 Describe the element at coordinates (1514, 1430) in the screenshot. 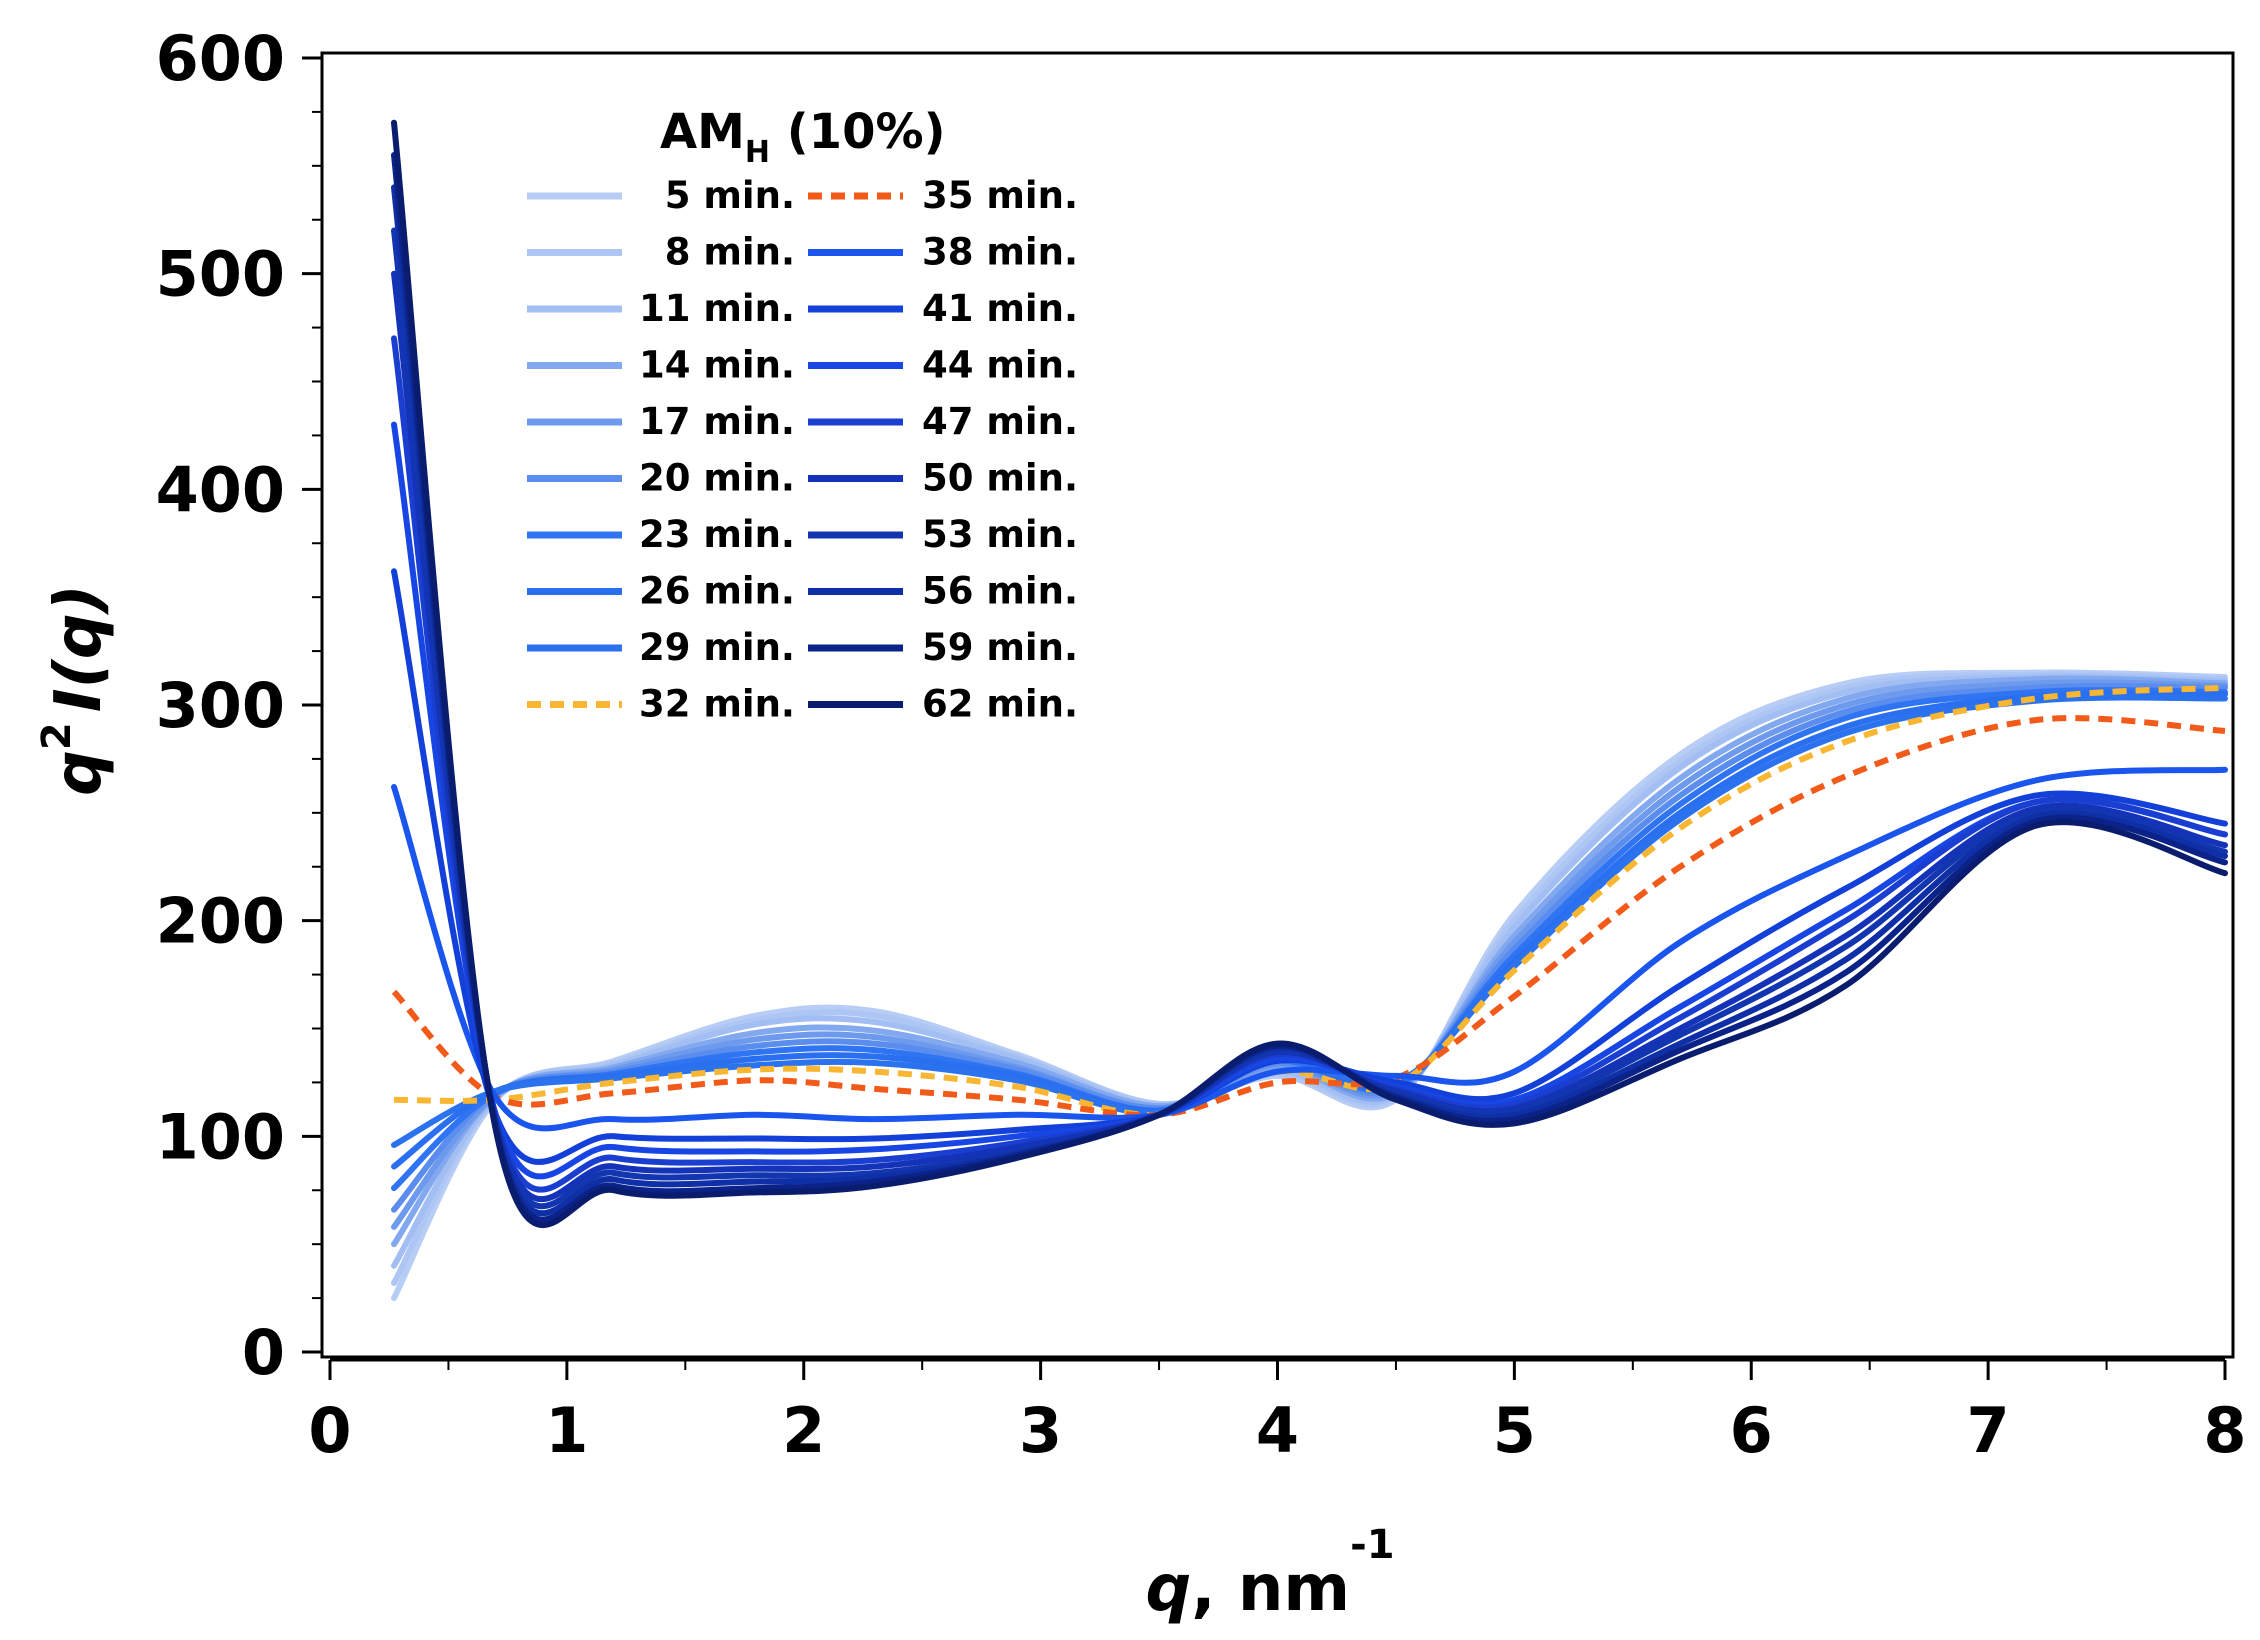

I see `x-tick-label: 5` at that location.